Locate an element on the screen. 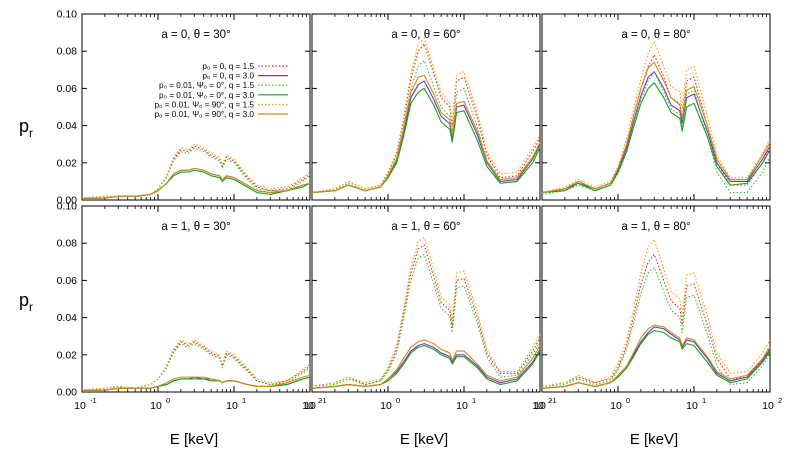  panel-title: a = 0, θ = 30° is located at coordinates (195, 35).